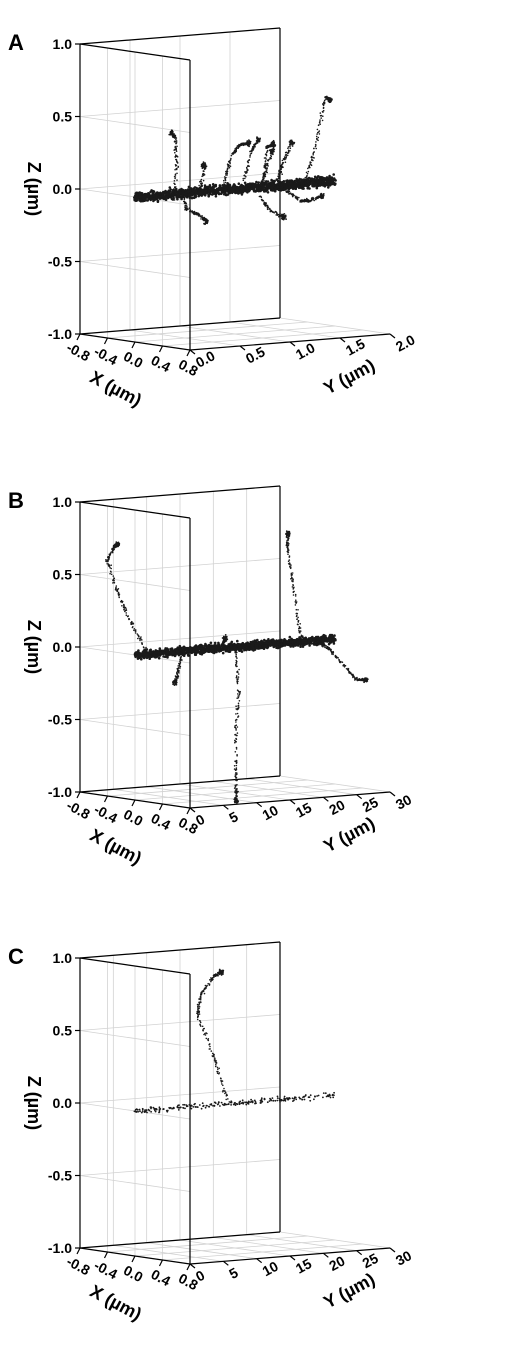  I want to click on y-tick-label: 25, so click(370, 805).